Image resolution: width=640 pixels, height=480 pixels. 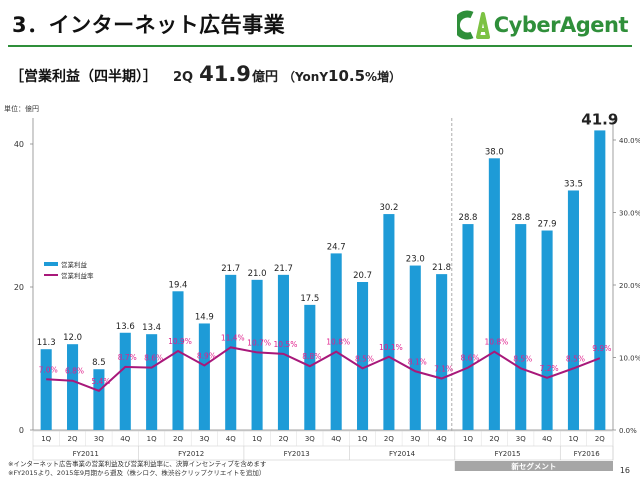 I want to click on line-value-label: 10.9%, so click(x=180, y=341).